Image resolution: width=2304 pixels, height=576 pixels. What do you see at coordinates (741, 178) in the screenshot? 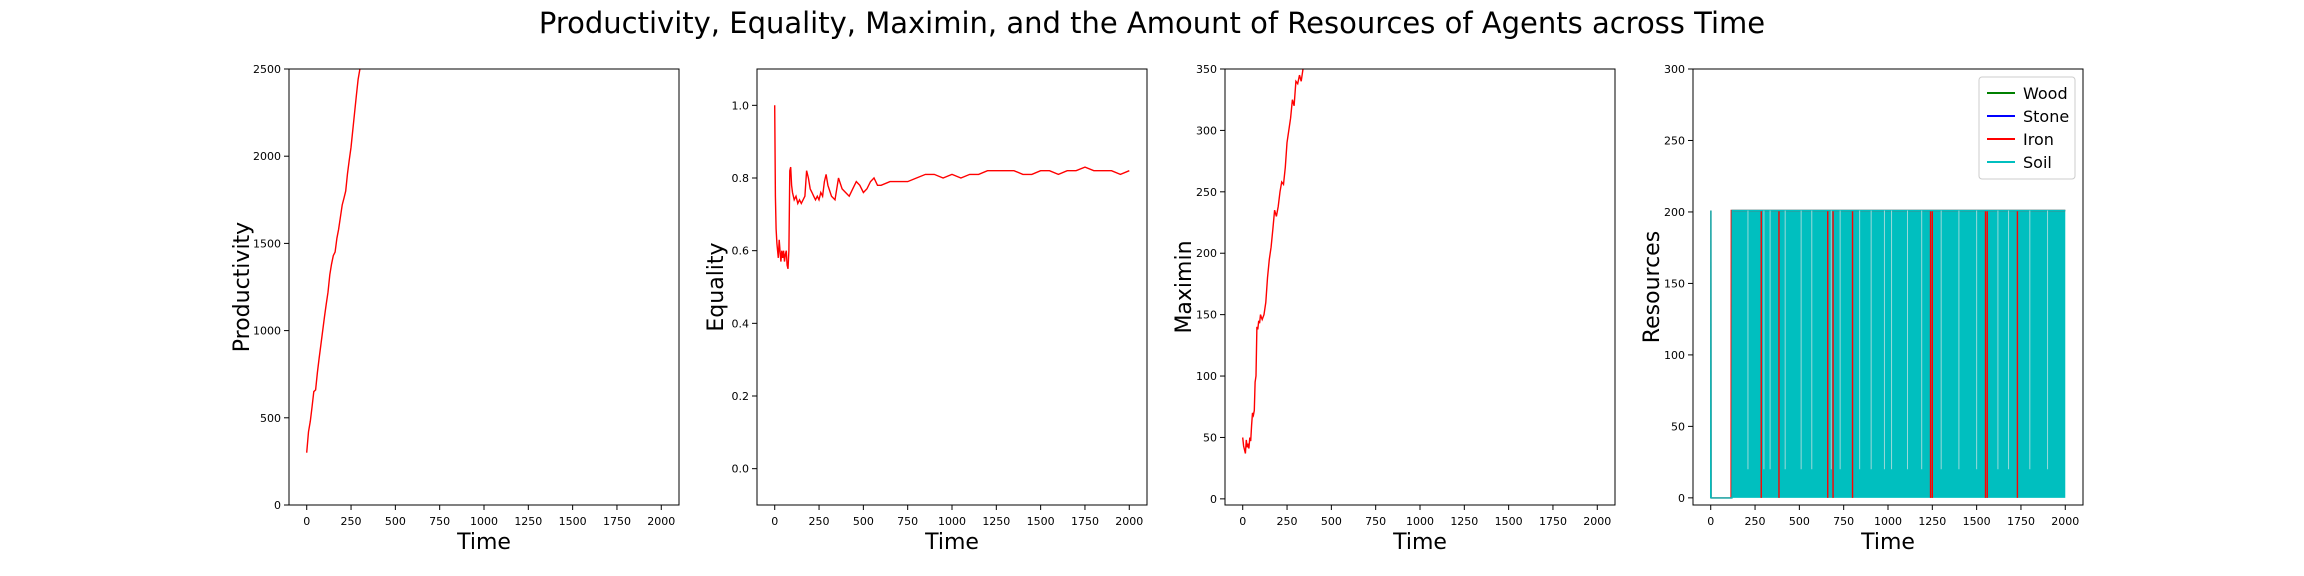
I see `y-tick-label: 0.8` at bounding box center [741, 178].